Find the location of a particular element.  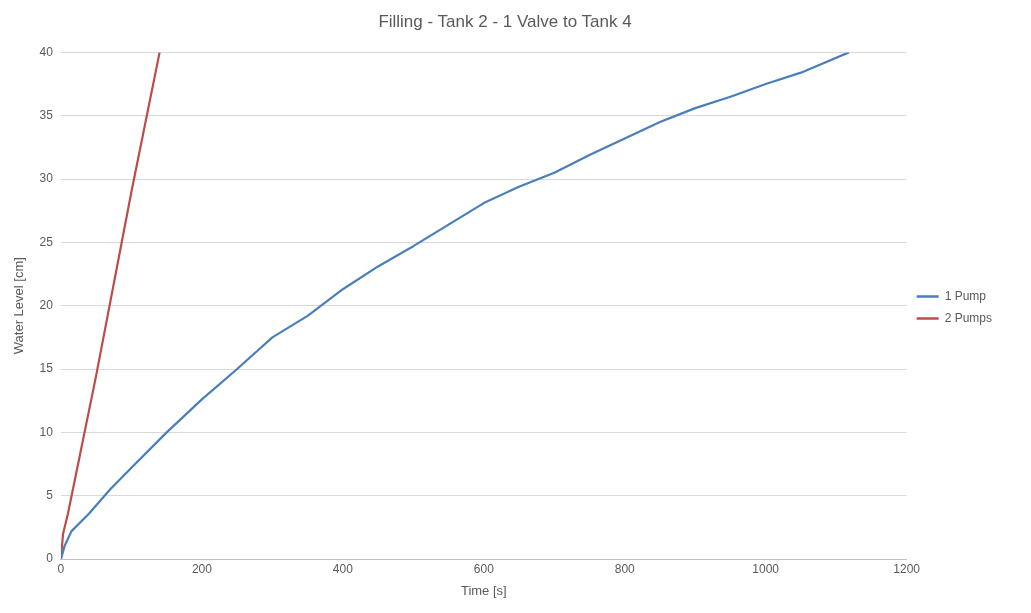

x-tick-label: 200 is located at coordinates (202, 568).